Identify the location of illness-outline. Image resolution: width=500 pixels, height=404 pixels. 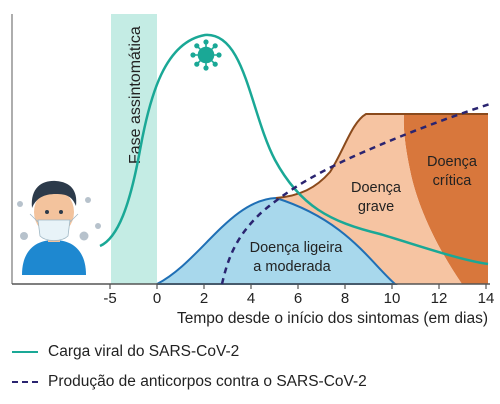
(381, 156).